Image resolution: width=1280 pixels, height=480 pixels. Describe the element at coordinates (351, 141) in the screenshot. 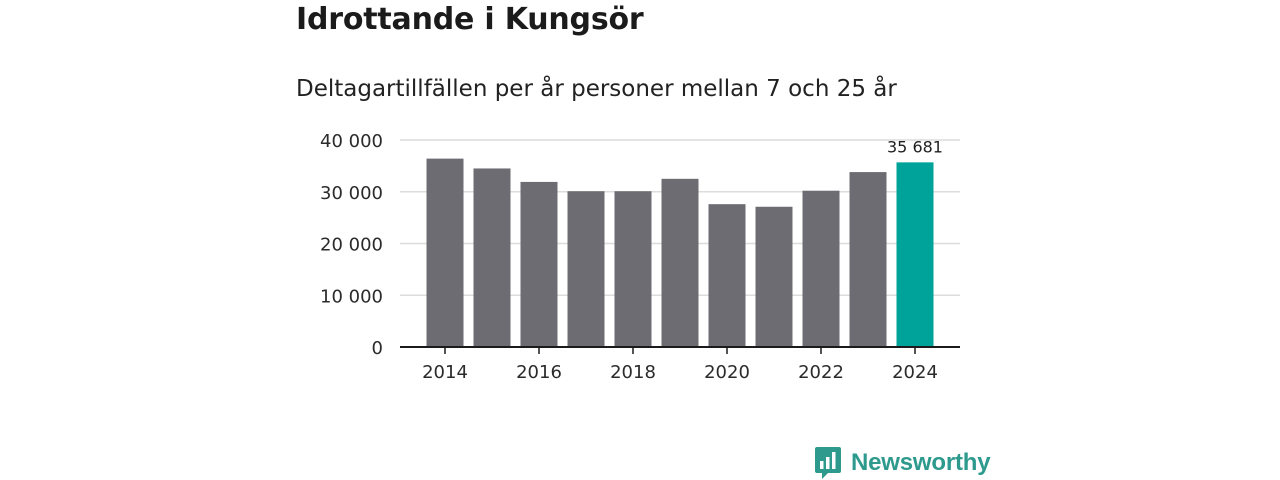

I see `y-tick-label: 40 000` at that location.